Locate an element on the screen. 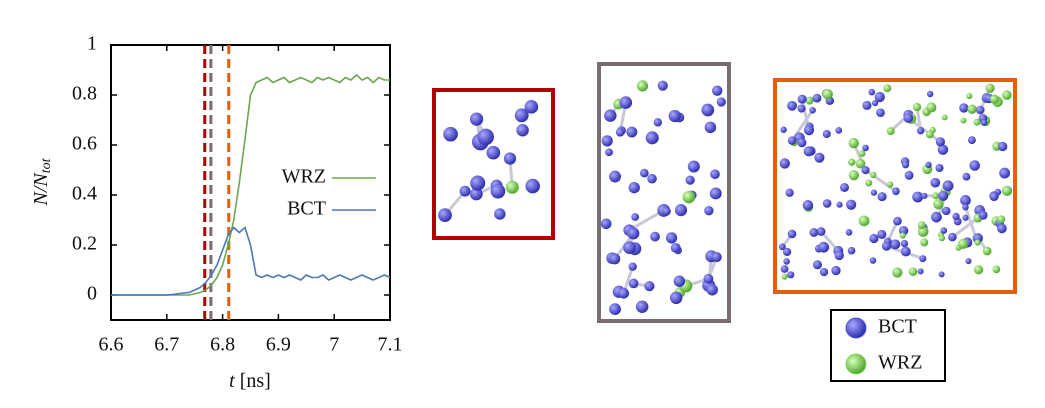  y-tick-label: 0.6 is located at coordinates (84, 144).